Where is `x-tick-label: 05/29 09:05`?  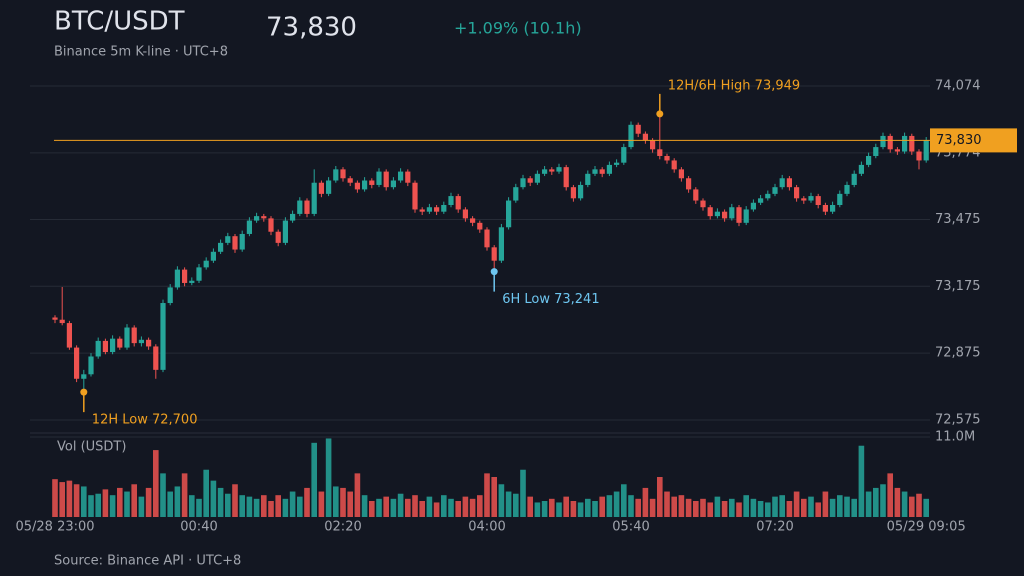
x-tick-label: 05/29 09:05 is located at coordinates (926, 527).